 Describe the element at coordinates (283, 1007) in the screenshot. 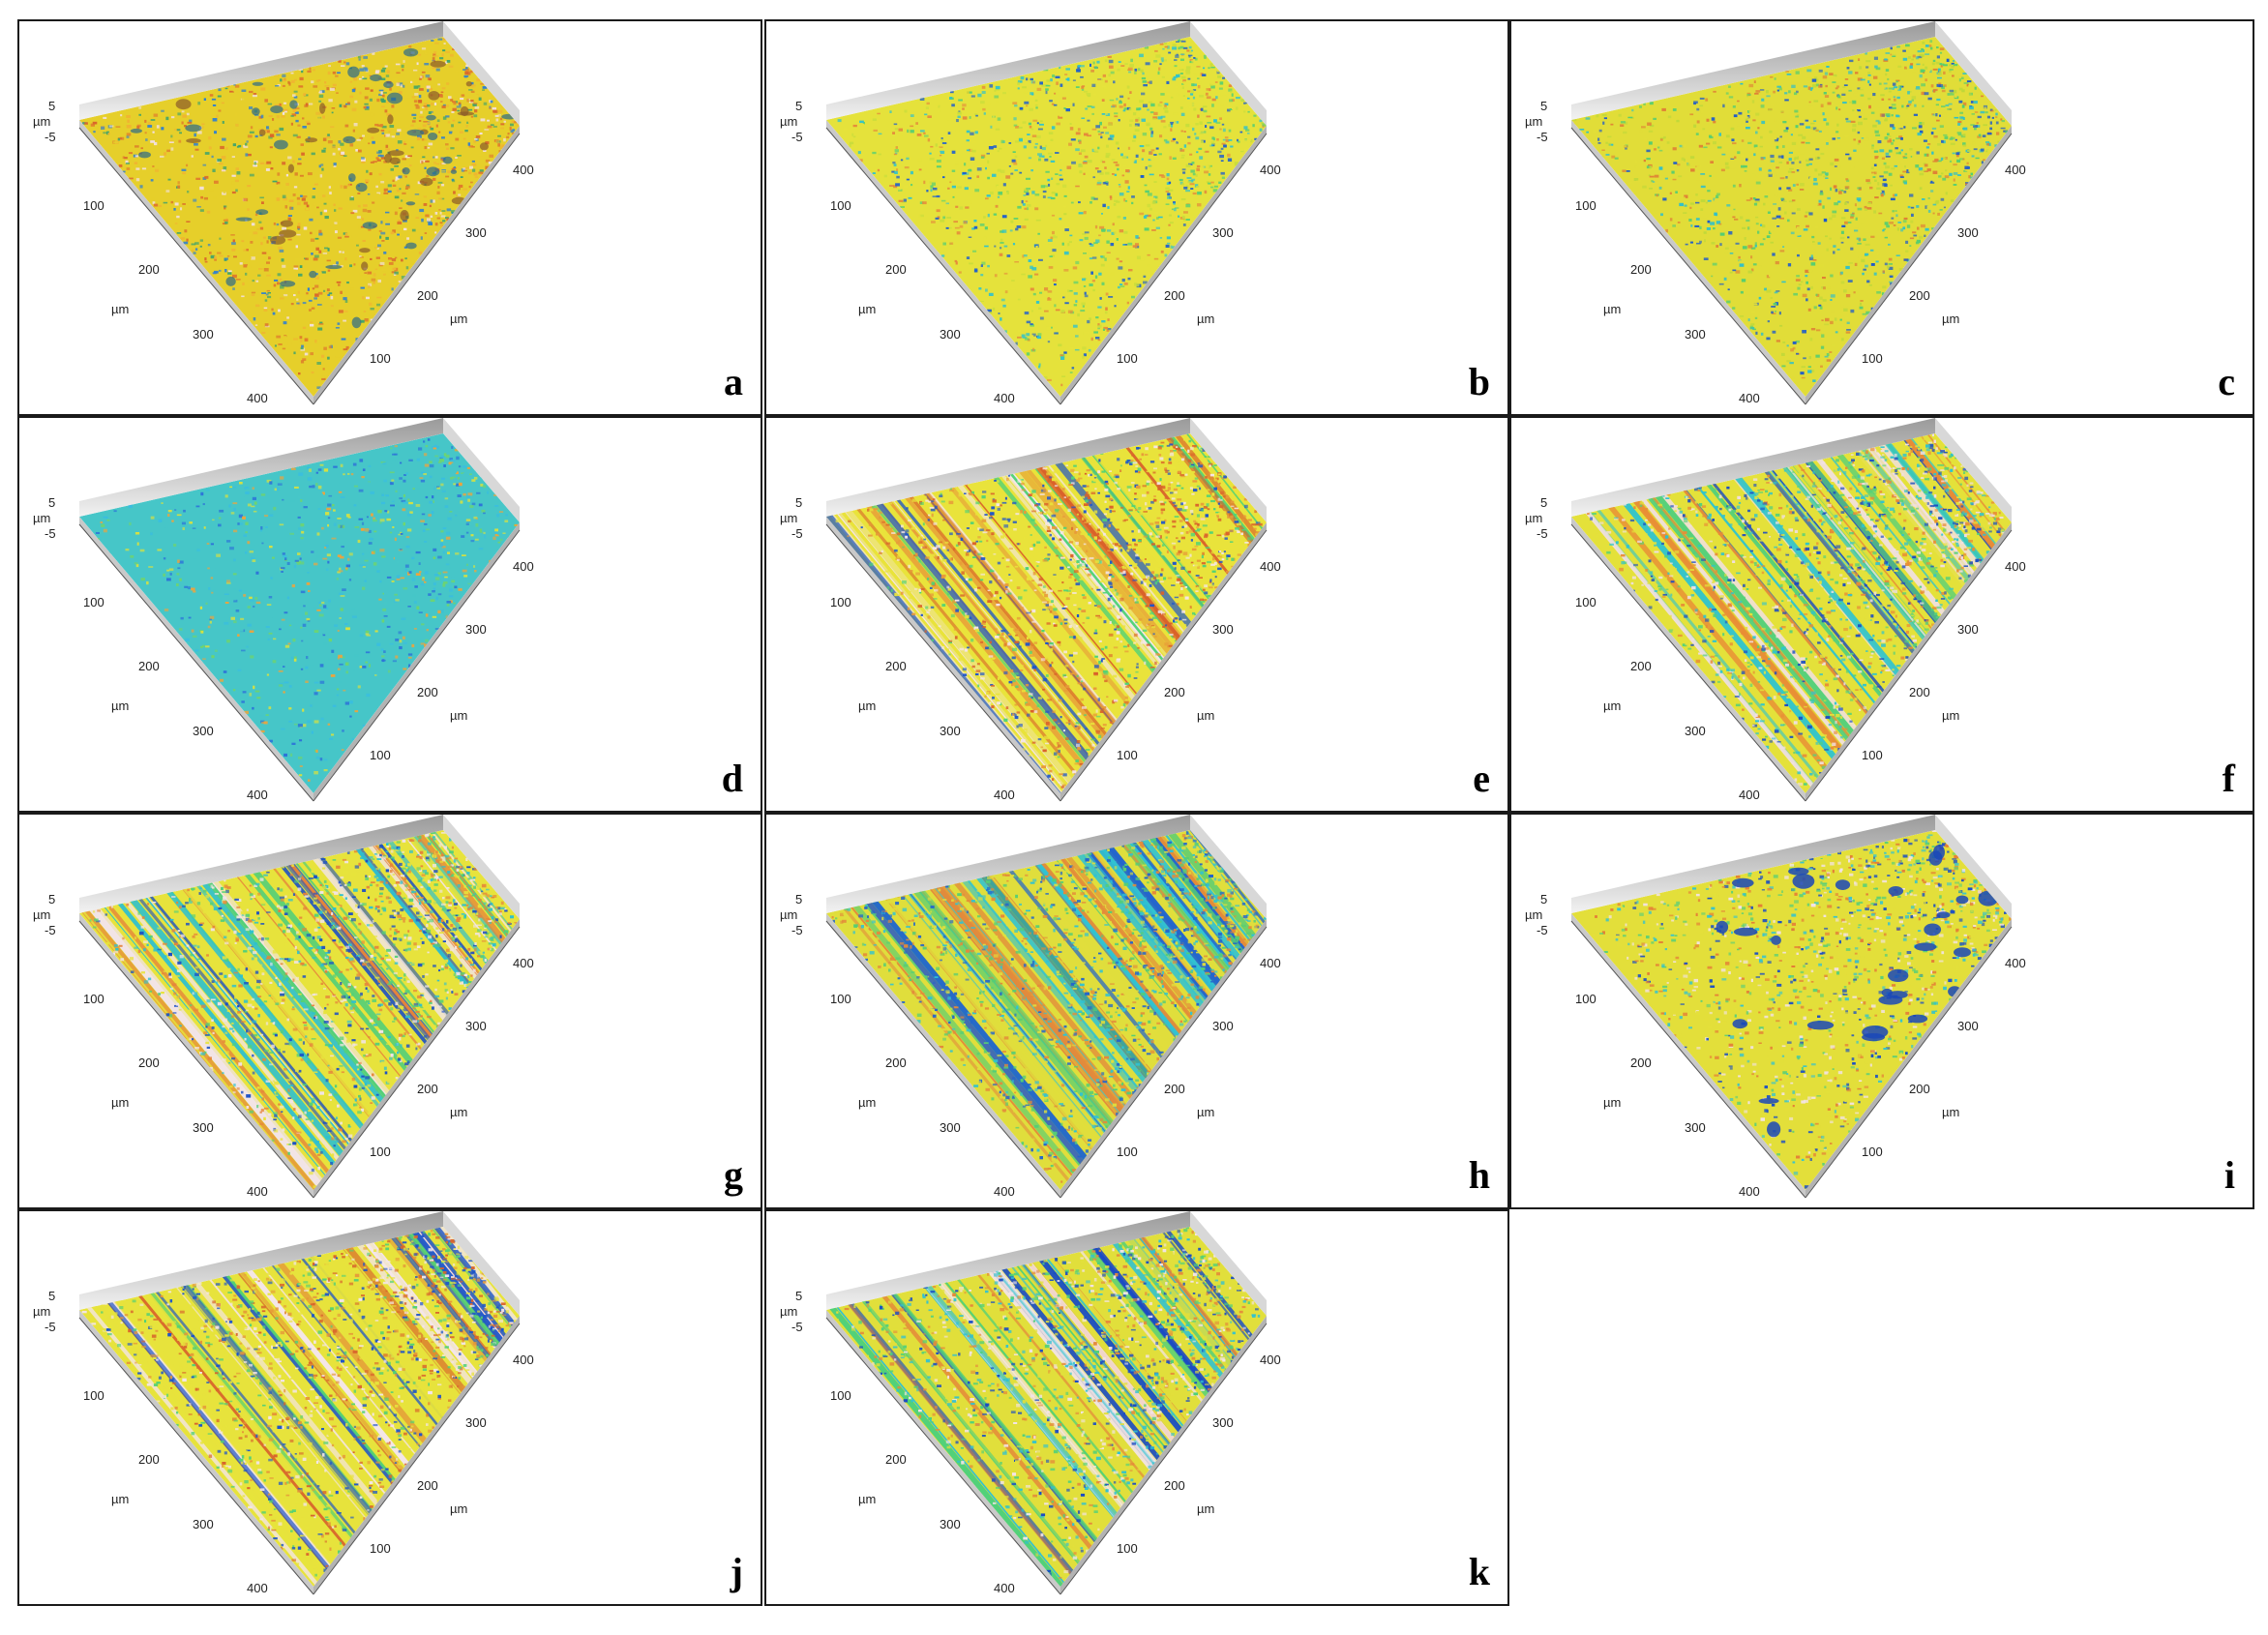

I see `surface-plot-g: 5µm-5100200300400µm0100200300400µm` at that location.